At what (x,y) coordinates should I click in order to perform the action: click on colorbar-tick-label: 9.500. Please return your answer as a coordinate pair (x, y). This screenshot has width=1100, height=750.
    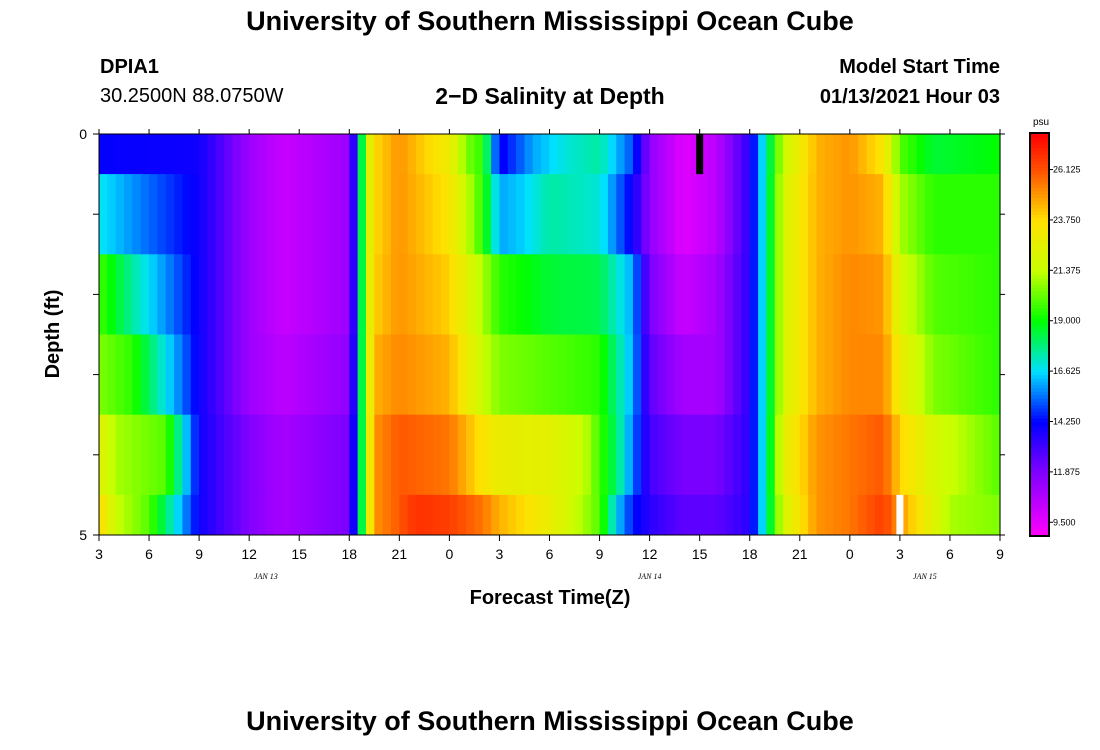
    Looking at the image, I should click on (1064, 522).